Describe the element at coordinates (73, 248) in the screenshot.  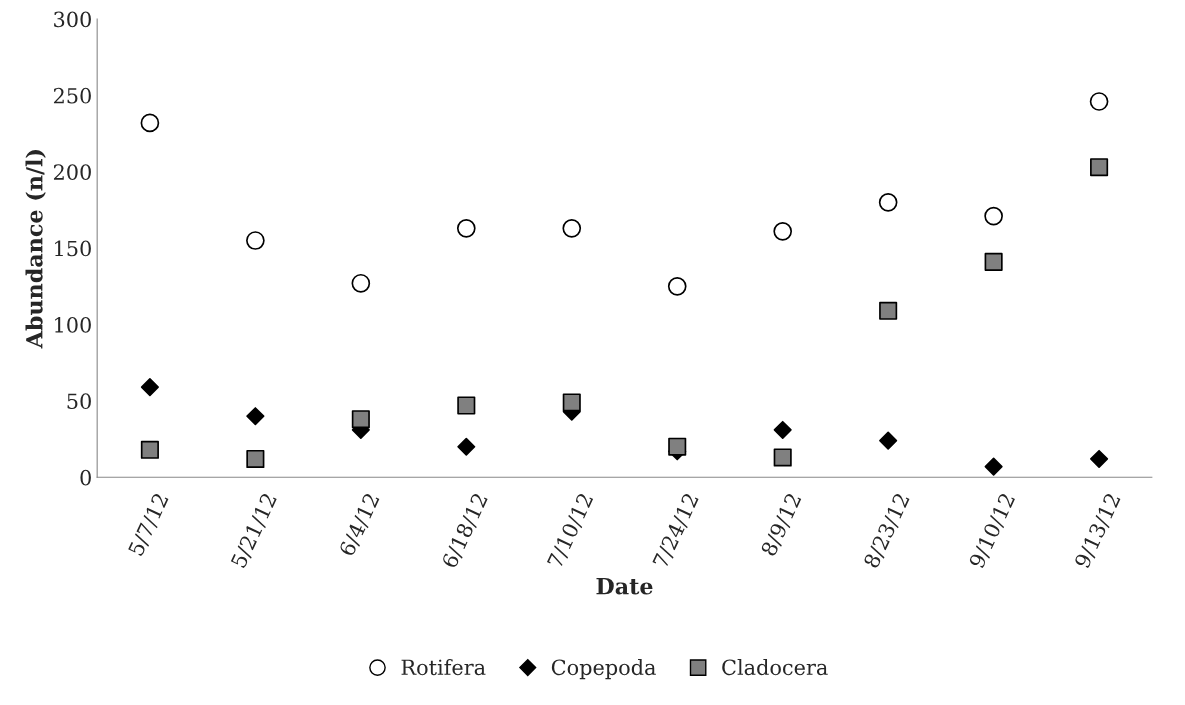
I see `y-tick-label: 150` at that location.